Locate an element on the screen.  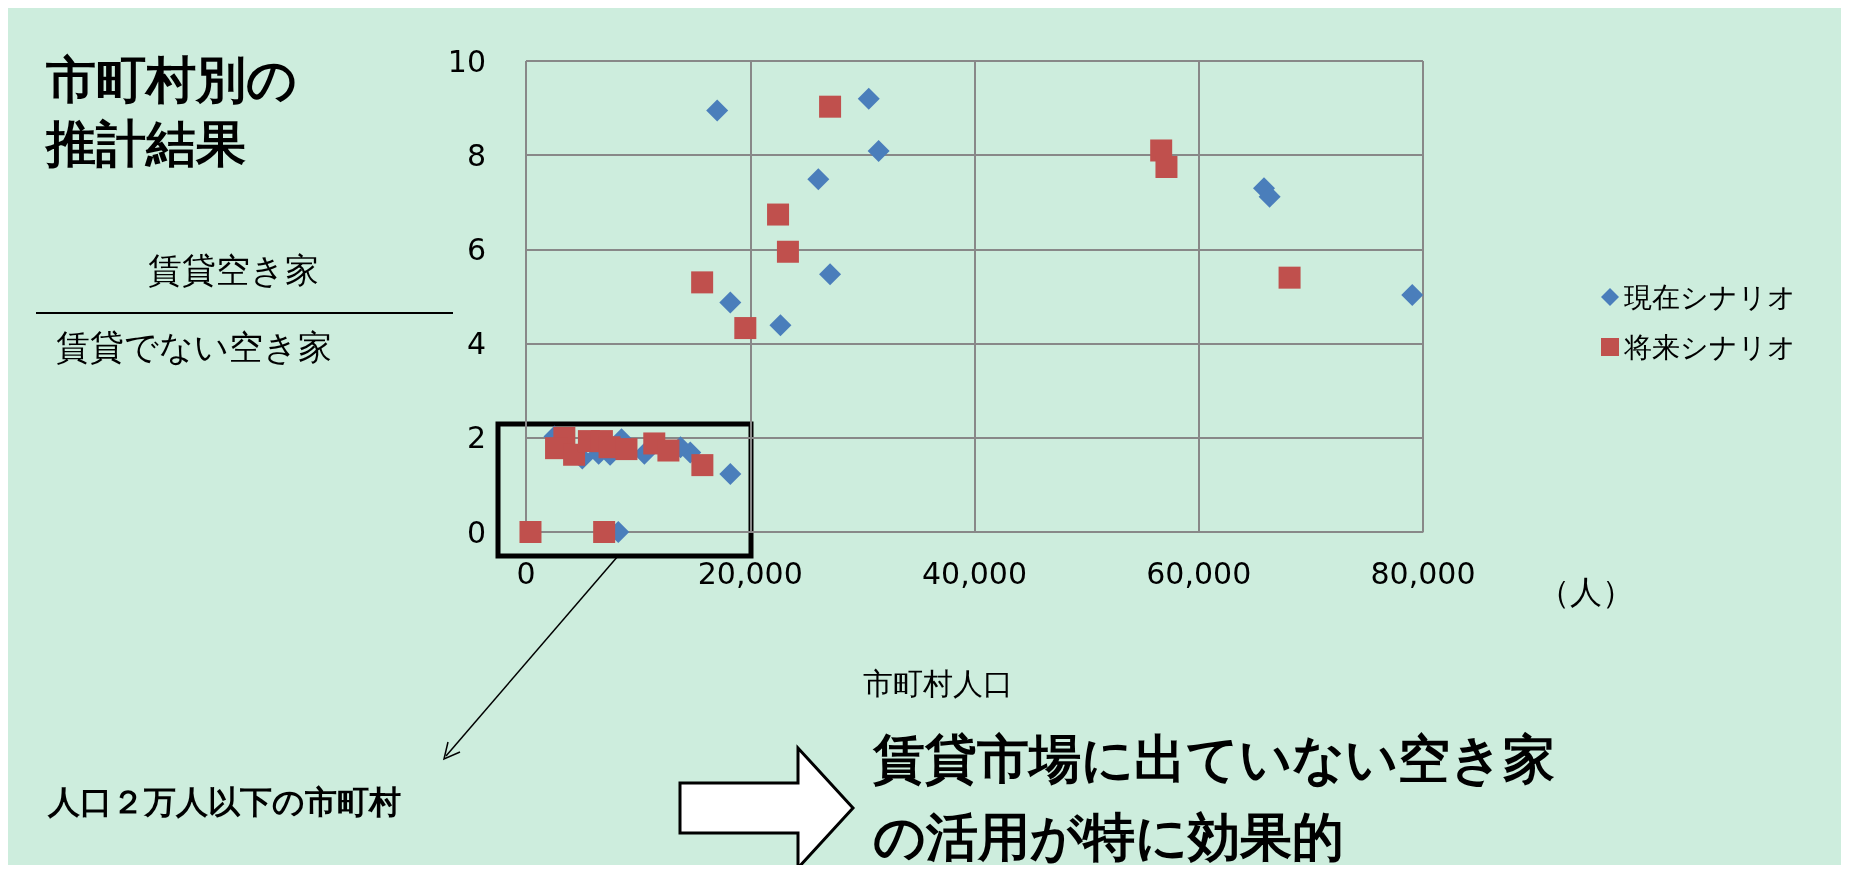
x-tick-label: 60,000 is located at coordinates (1199, 573).